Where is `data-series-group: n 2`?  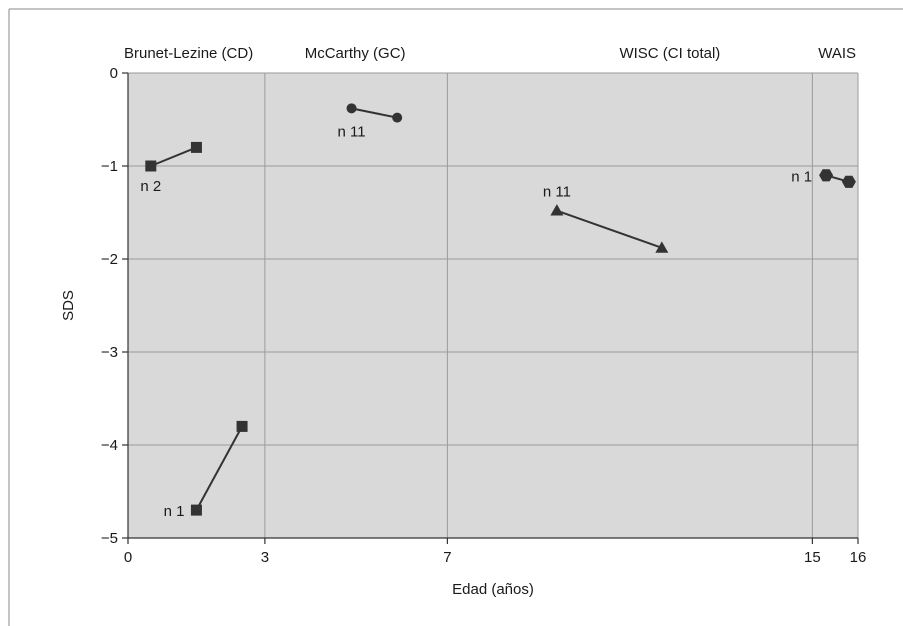 data-series-group: n 2 is located at coordinates (171, 168).